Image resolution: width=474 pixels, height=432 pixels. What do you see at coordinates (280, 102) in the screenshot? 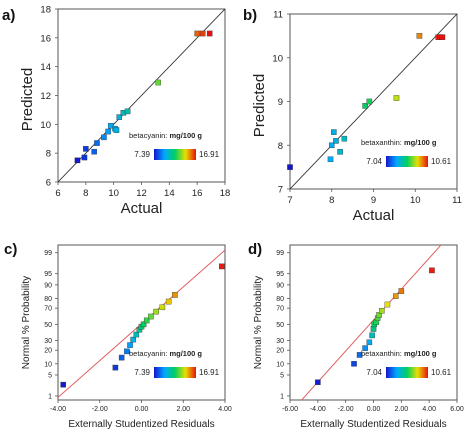
I see `y-tick-label: 9` at bounding box center [280, 102].